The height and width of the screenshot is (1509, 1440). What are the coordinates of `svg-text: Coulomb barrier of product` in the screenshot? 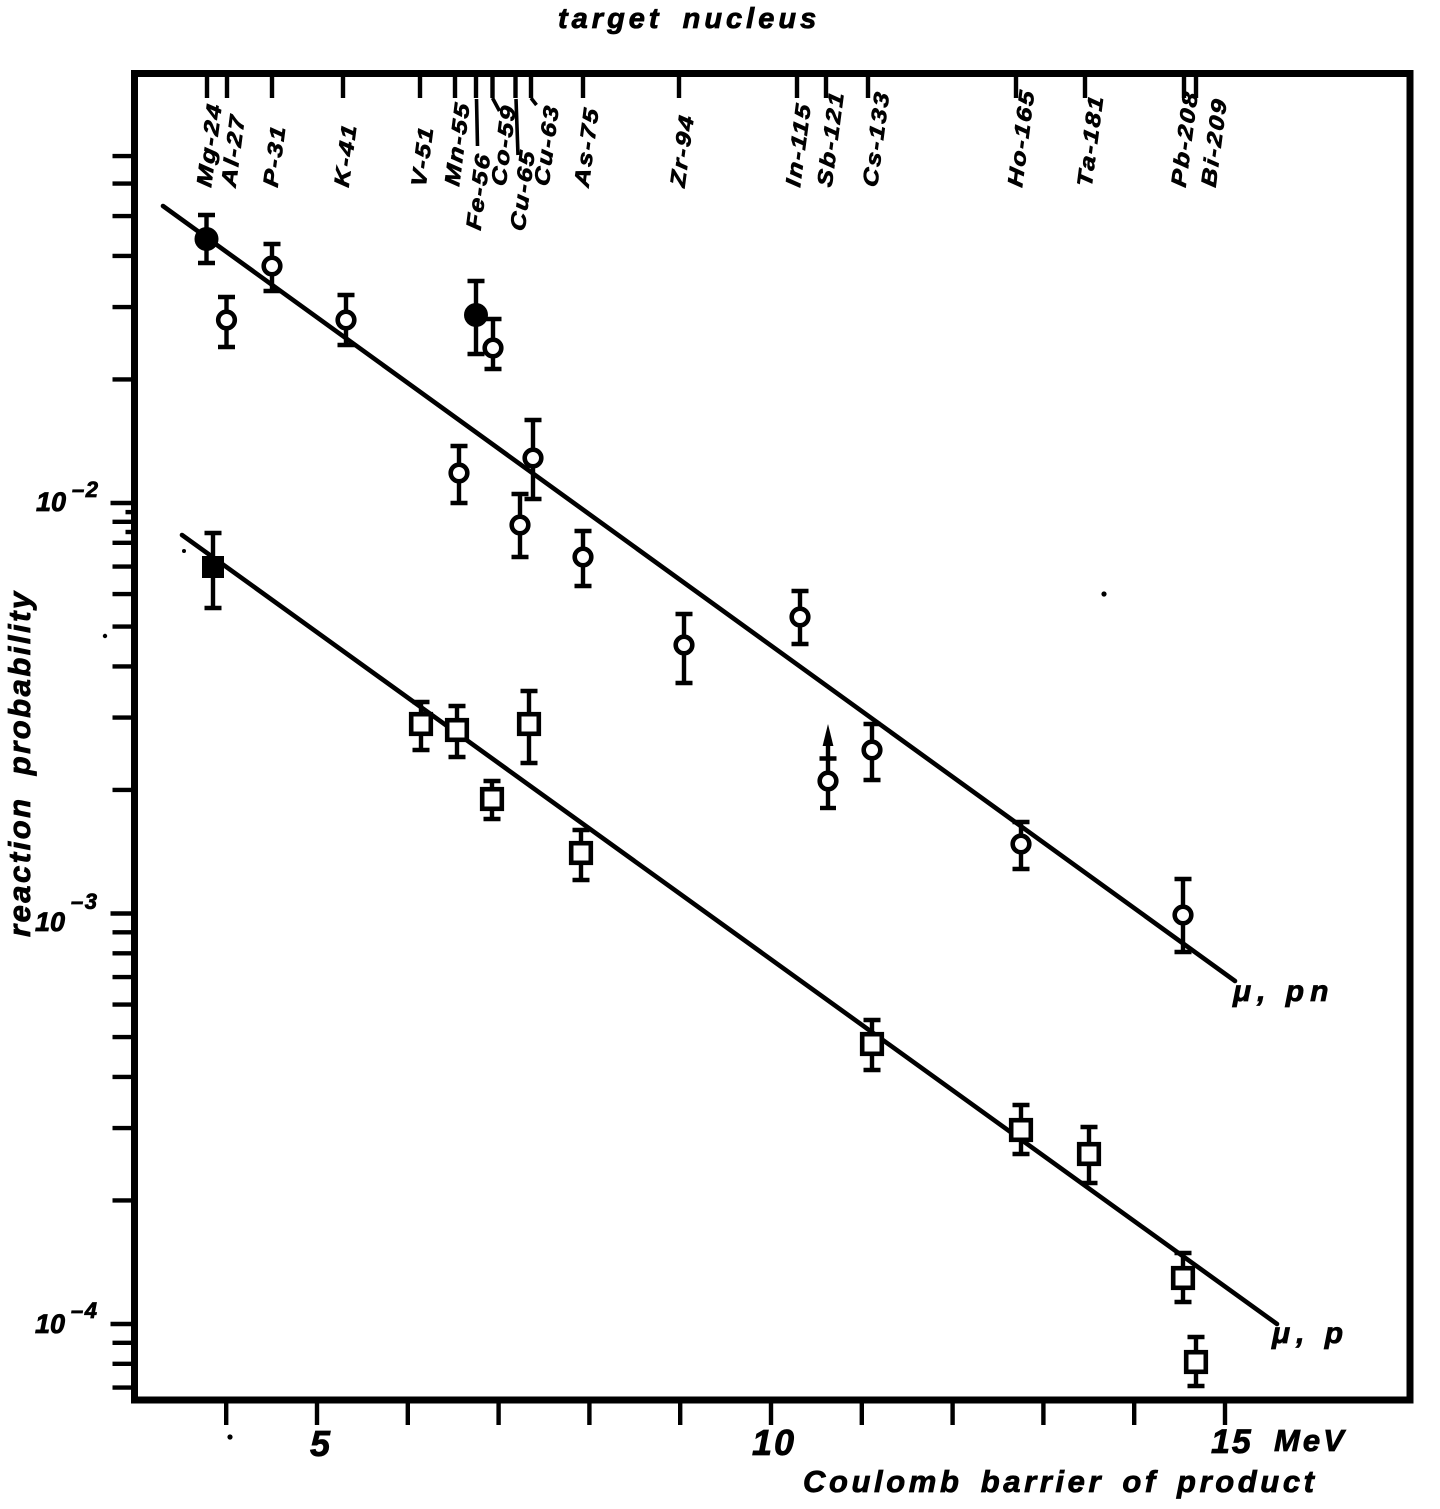 It's located at (1060, 1481).